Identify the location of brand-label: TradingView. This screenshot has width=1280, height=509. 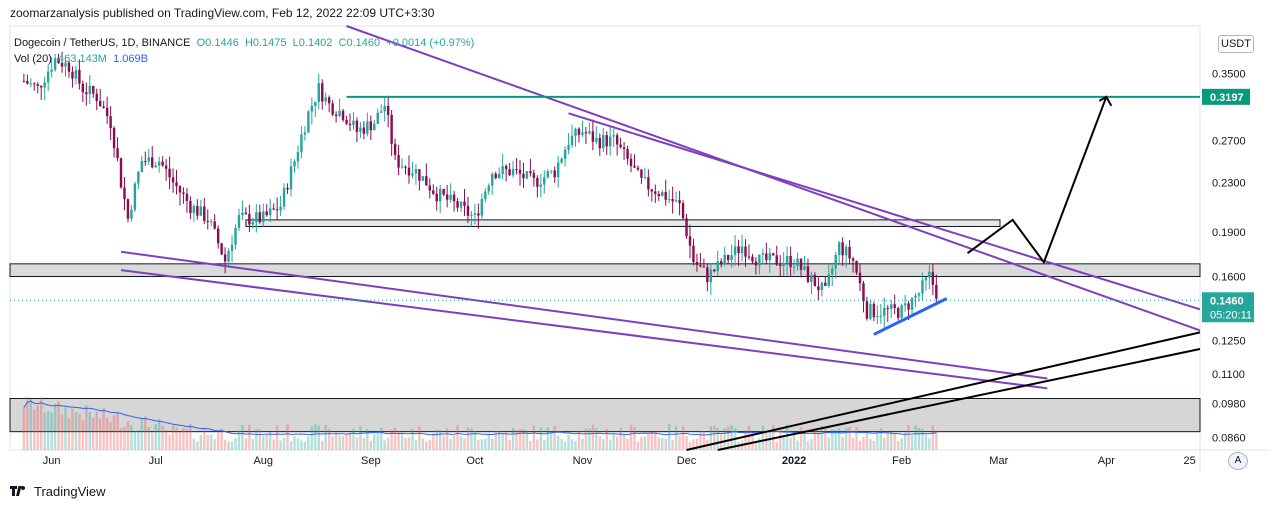
(70, 491).